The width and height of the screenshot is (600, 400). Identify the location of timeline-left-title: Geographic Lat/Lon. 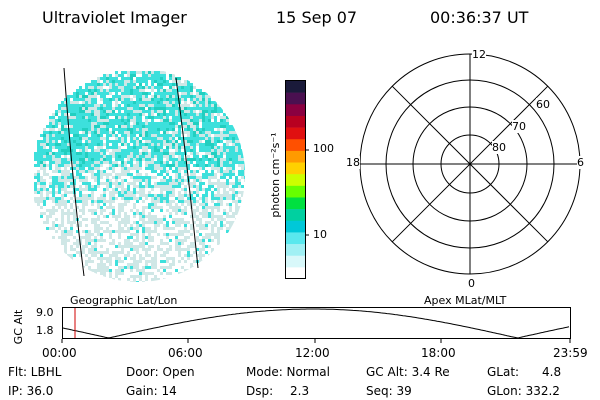
(124, 300).